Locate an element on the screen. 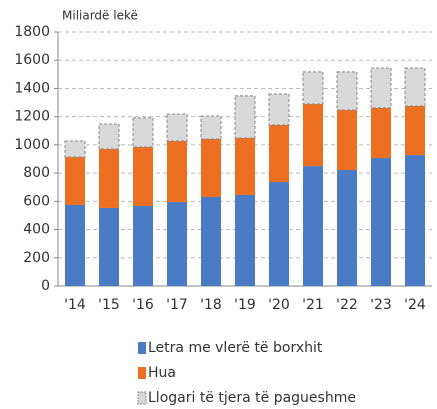 This screenshot has height=409, width=437. x-tick-label: '21 is located at coordinates (313, 305).